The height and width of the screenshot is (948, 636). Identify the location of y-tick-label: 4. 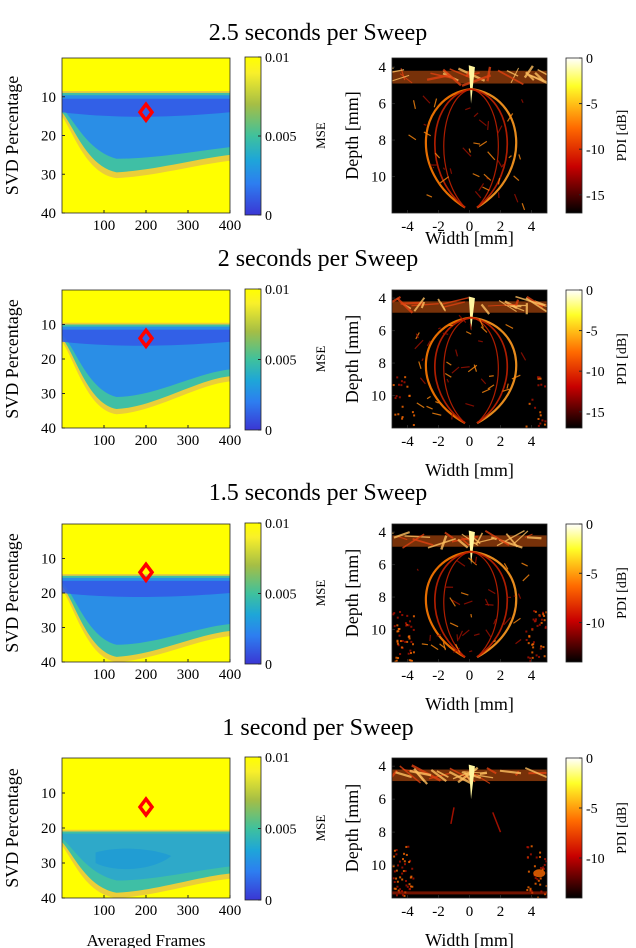
(383, 767).